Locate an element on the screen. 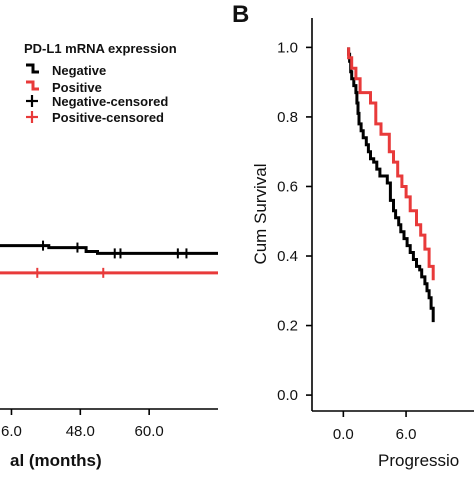  legend-negative-censored-swatch is located at coordinates (32, 101).